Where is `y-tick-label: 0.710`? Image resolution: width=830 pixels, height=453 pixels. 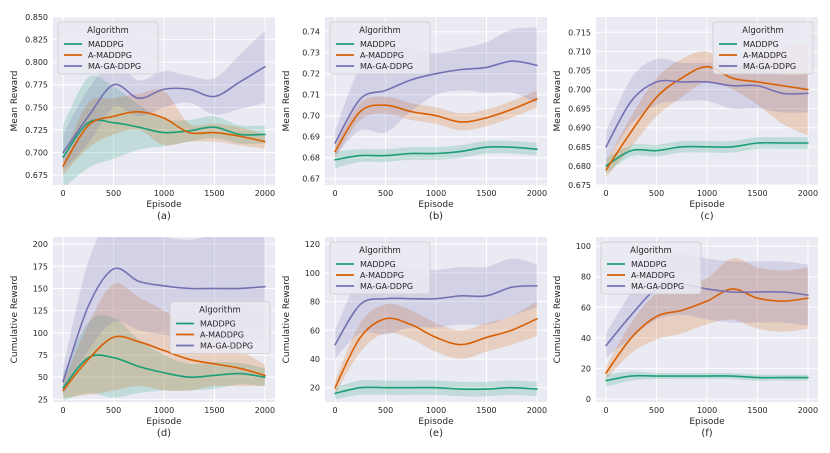 y-tick-label: 0.710 is located at coordinates (579, 51).